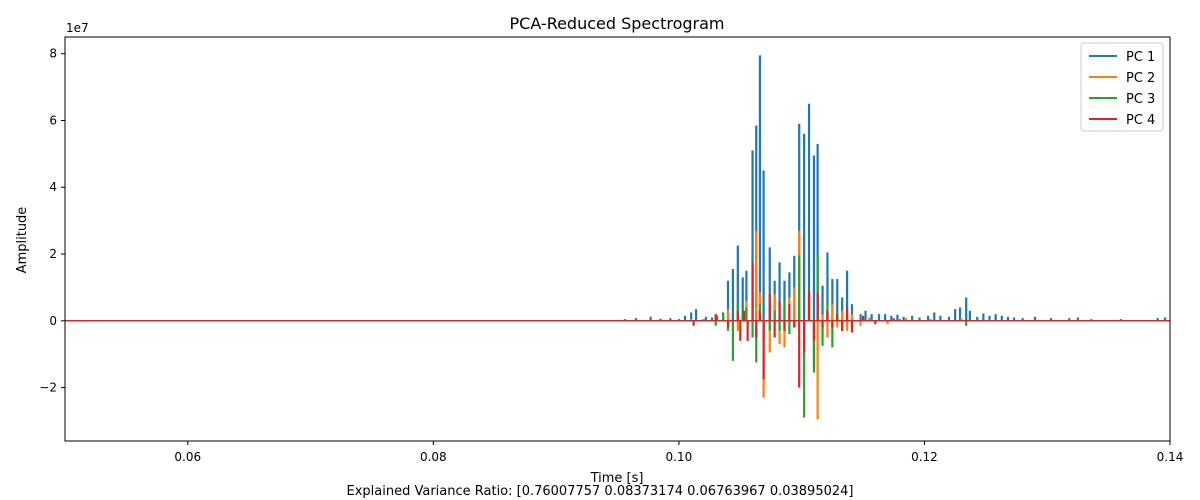  What do you see at coordinates (77, 28) in the screenshot?
I see `y-axis-scale-label: 1e7` at bounding box center [77, 28].